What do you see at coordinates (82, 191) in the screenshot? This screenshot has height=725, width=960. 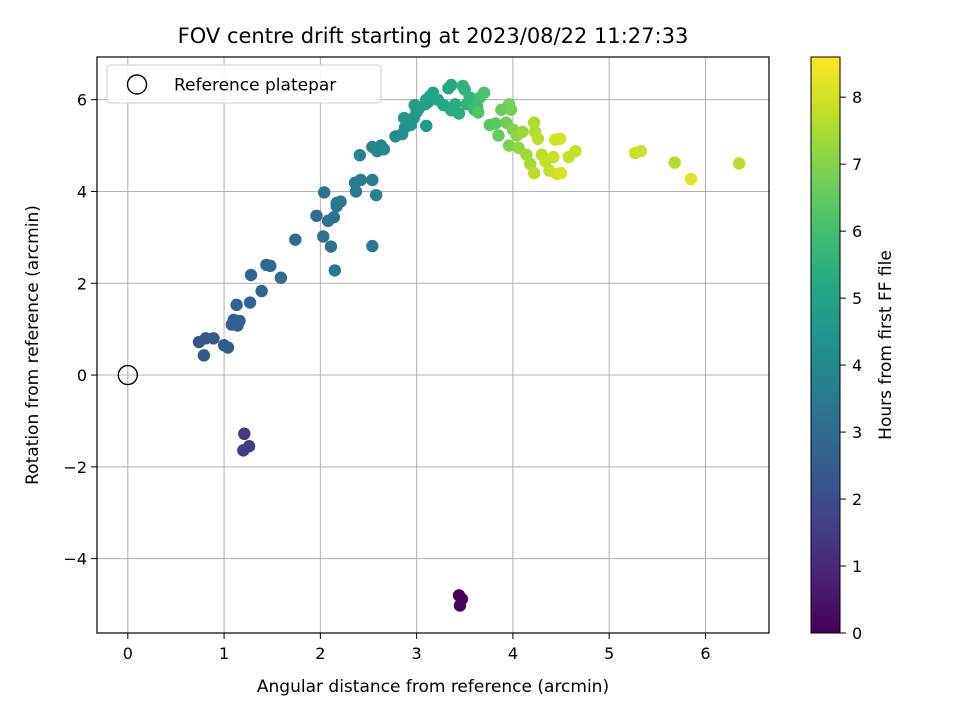 I see `y-tick-label: 4` at bounding box center [82, 191].